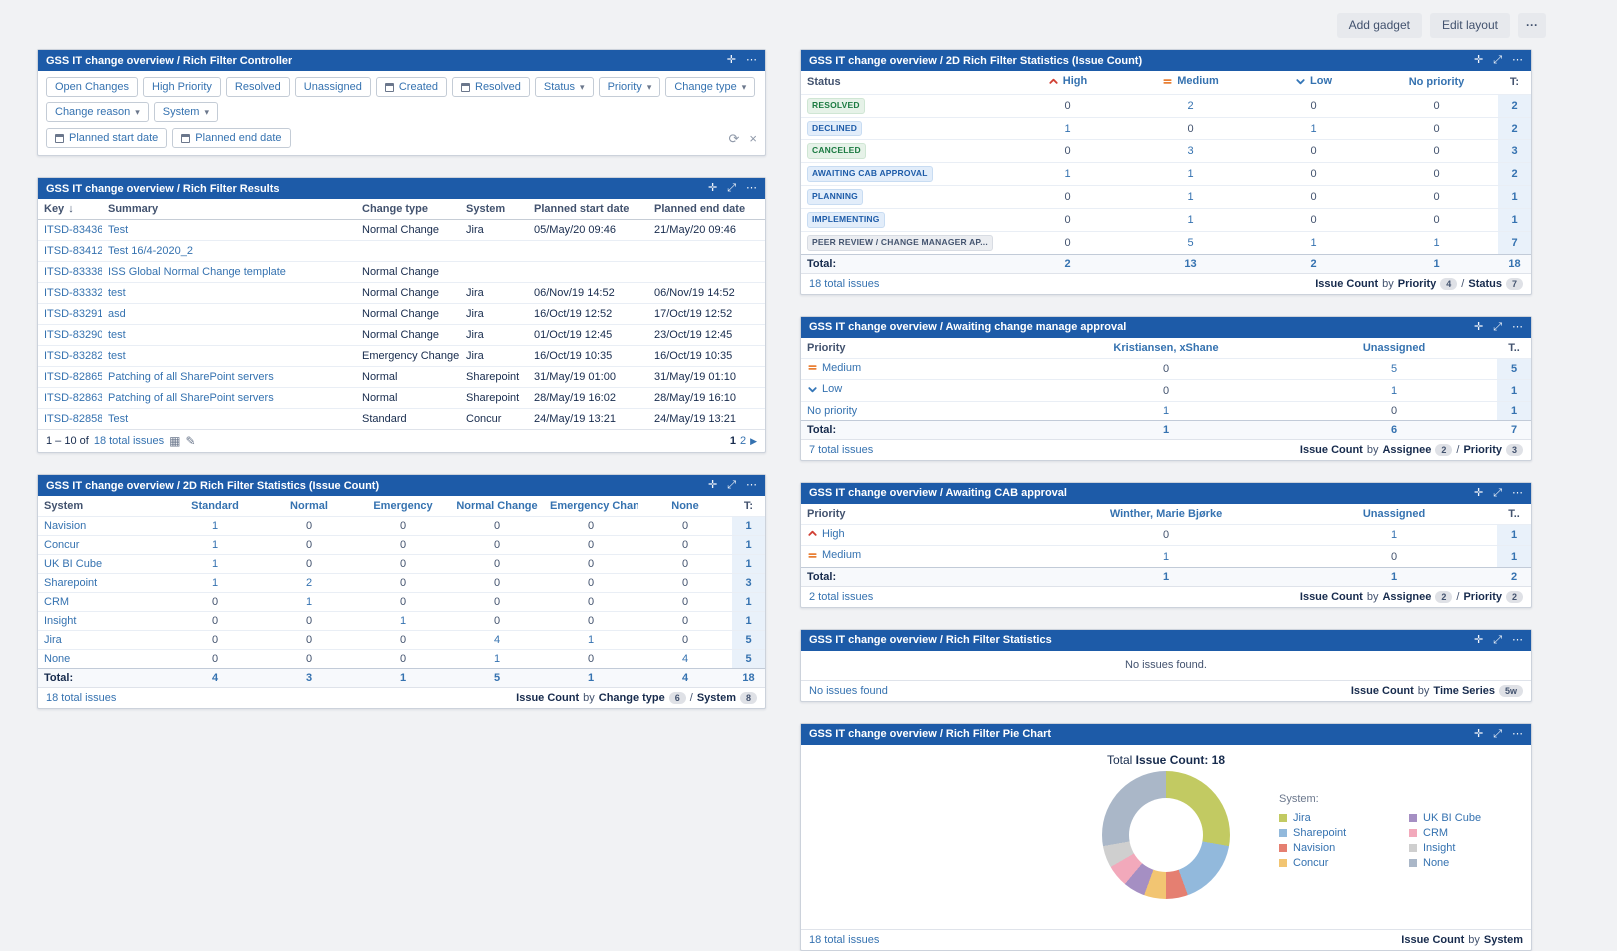 Image resolution: width=1617 pixels, height=951 pixels. Describe the element at coordinates (71, 583) in the screenshot. I see `system-link: Sharepoint` at that location.